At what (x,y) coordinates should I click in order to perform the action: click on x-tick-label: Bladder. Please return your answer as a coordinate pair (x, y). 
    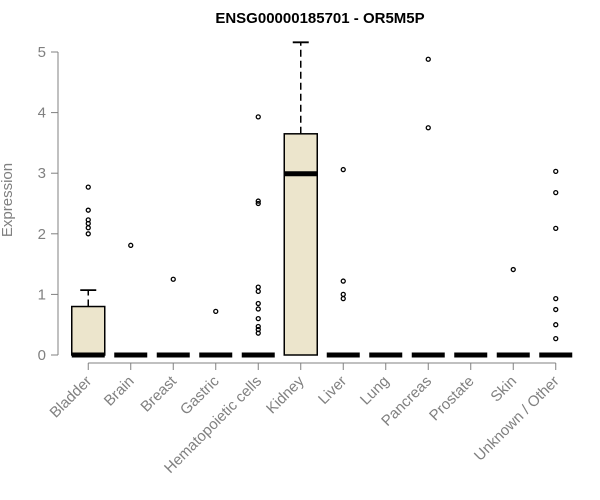
    Looking at the image, I should click on (70, 397).